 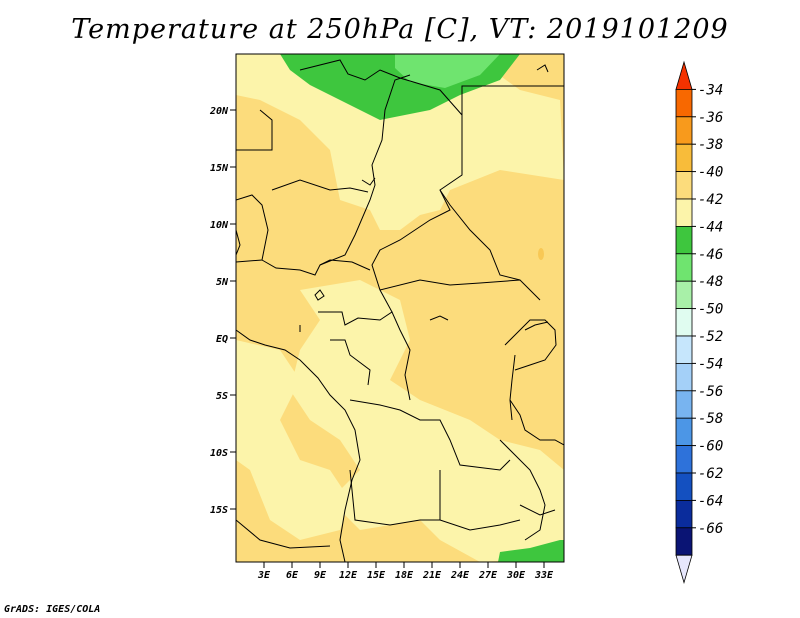 I want to click on lat-label: 5N, so click(x=222, y=282).